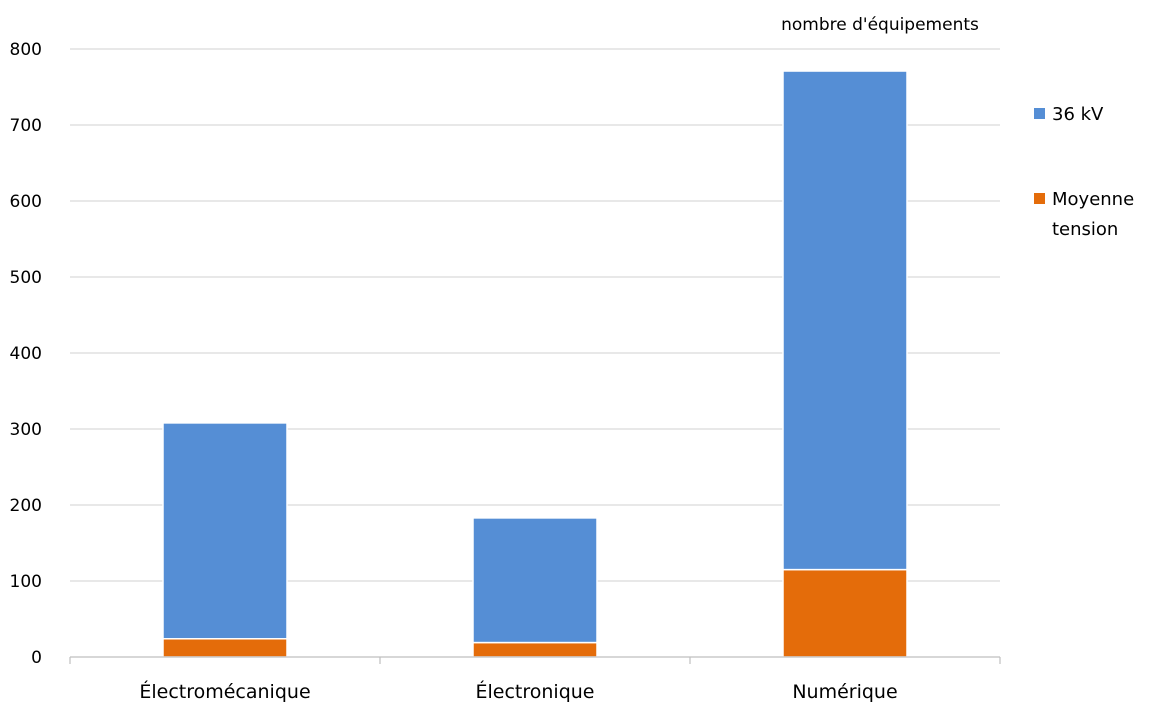 This screenshot has width=1168, height=712. Describe the element at coordinates (224, 691) in the screenshot. I see `x-category-label: Électromécanique` at that location.